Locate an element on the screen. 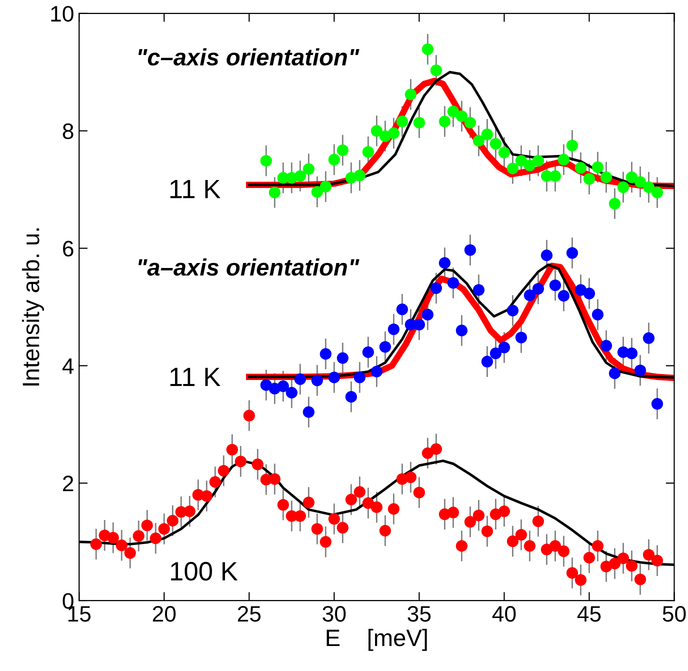 The width and height of the screenshot is (688, 671). y-tick-label: 4 is located at coordinates (68, 366).